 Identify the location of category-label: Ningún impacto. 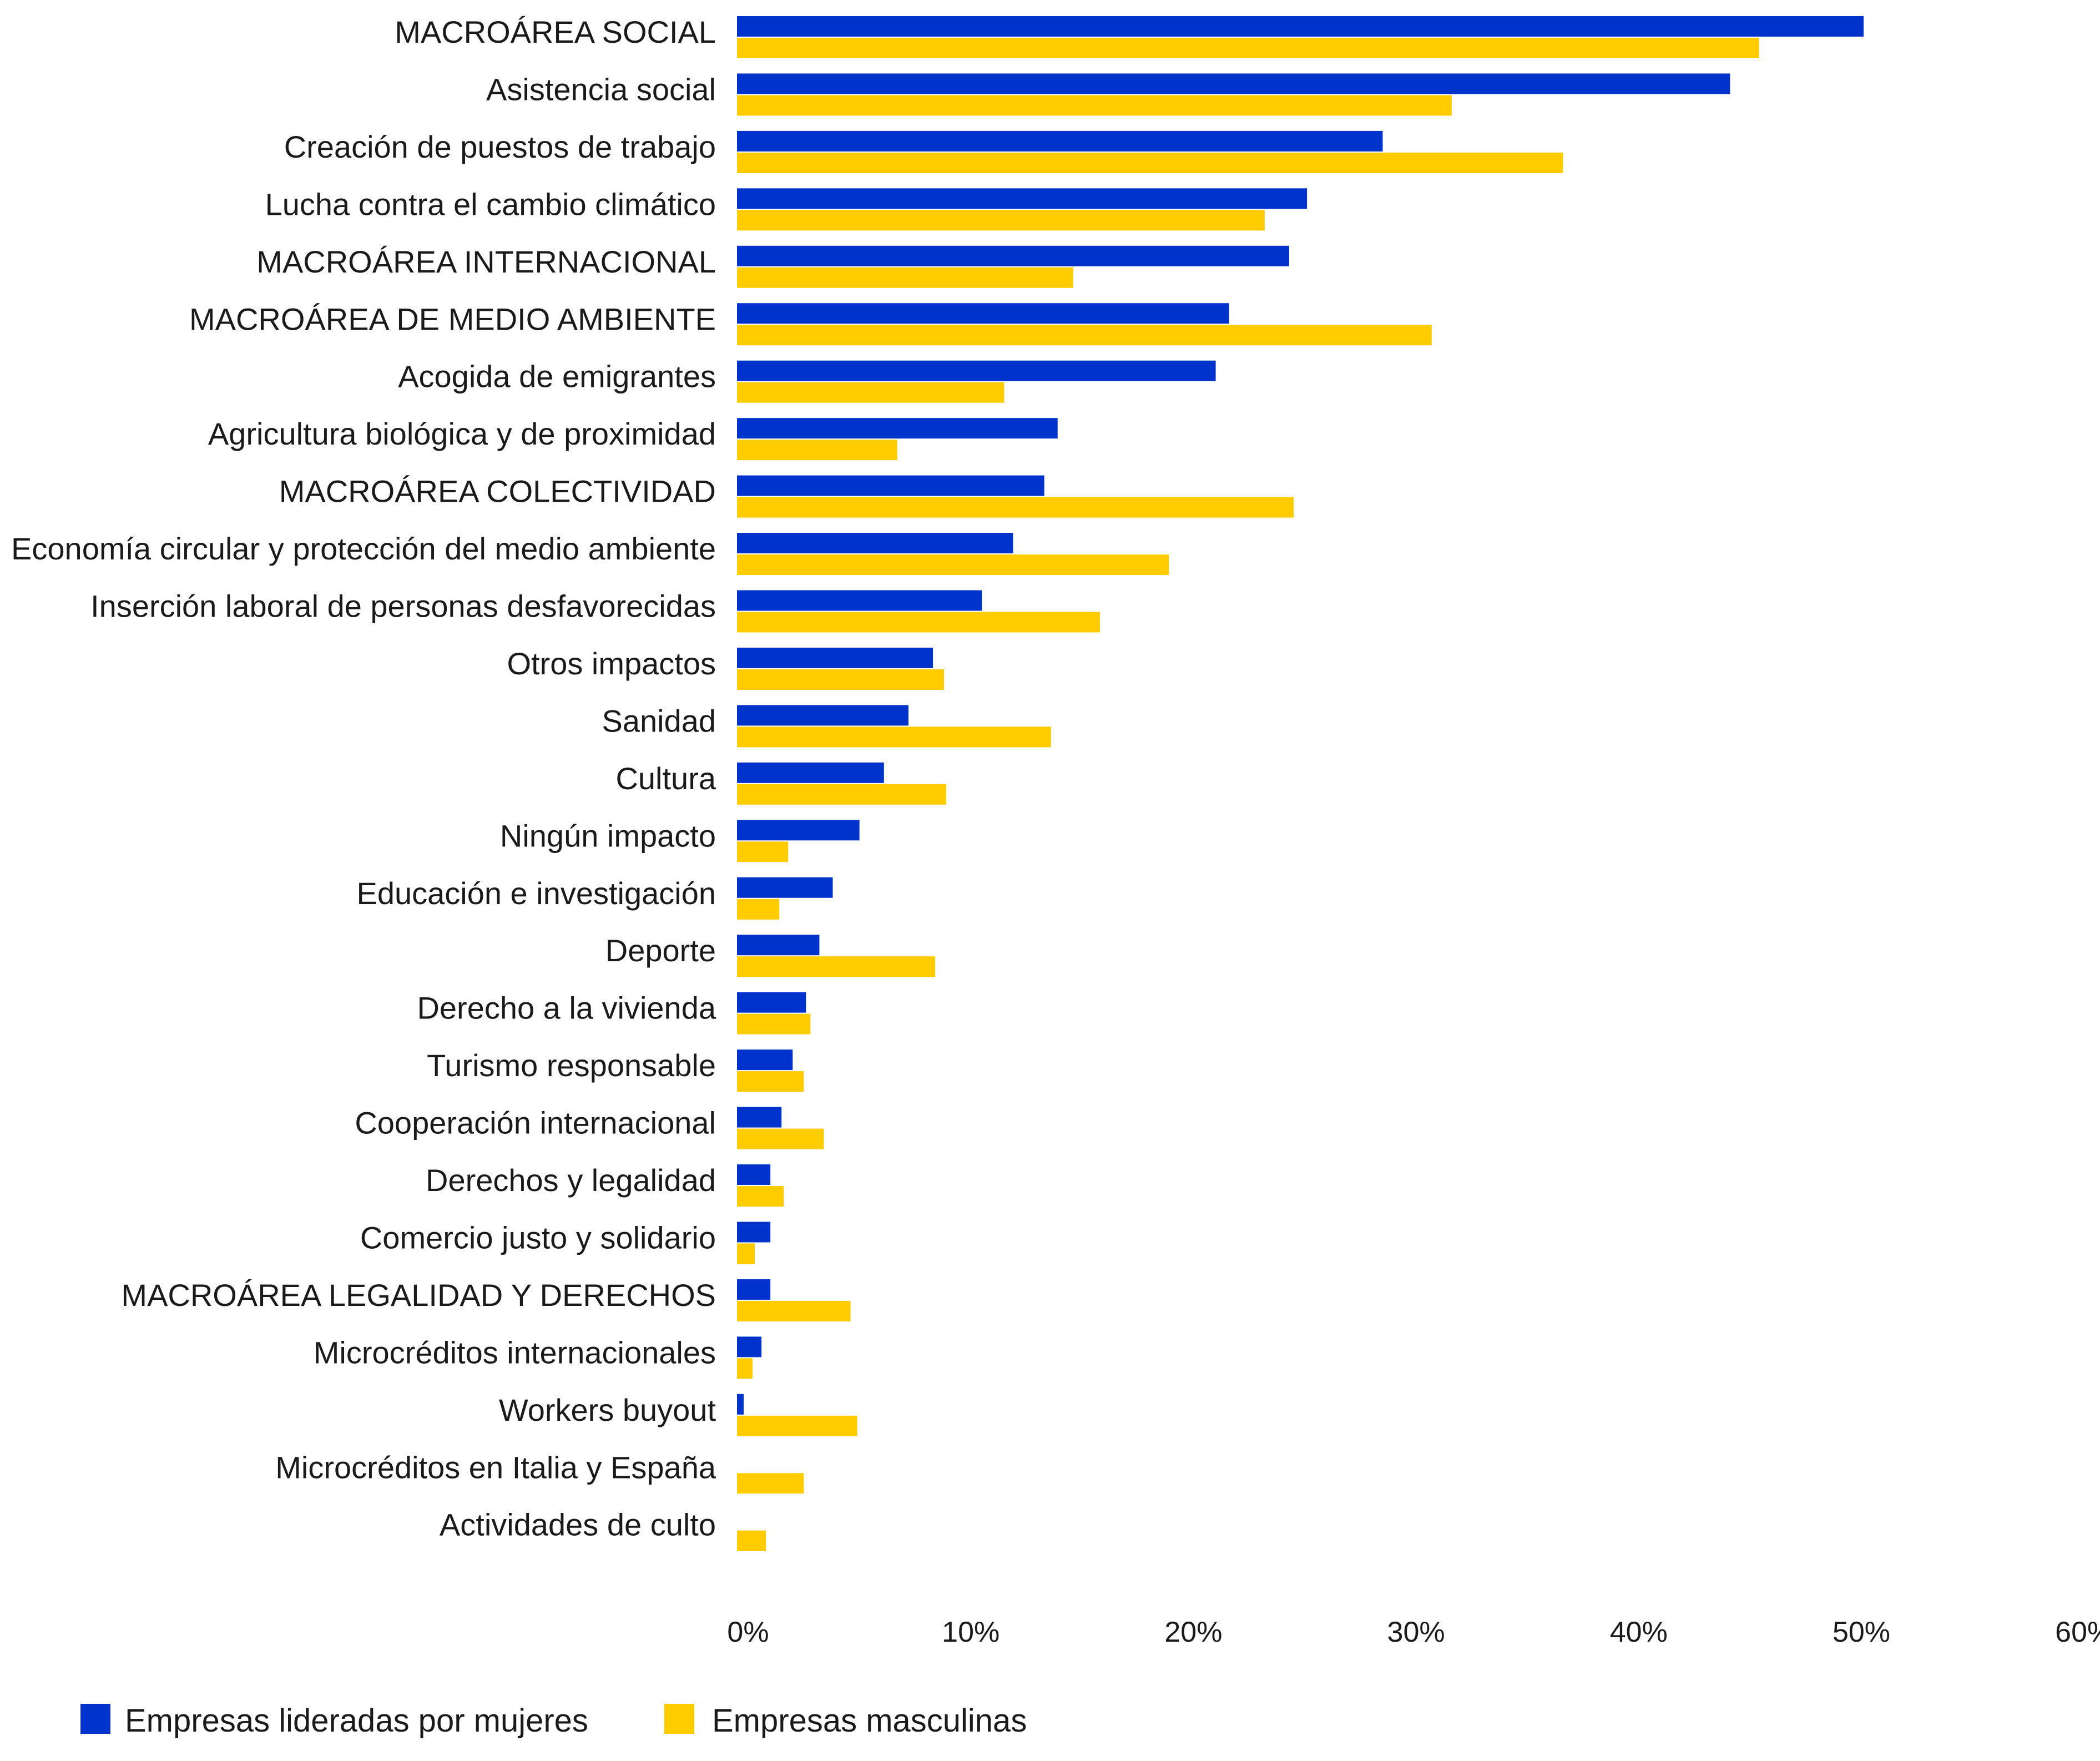
(608, 835).